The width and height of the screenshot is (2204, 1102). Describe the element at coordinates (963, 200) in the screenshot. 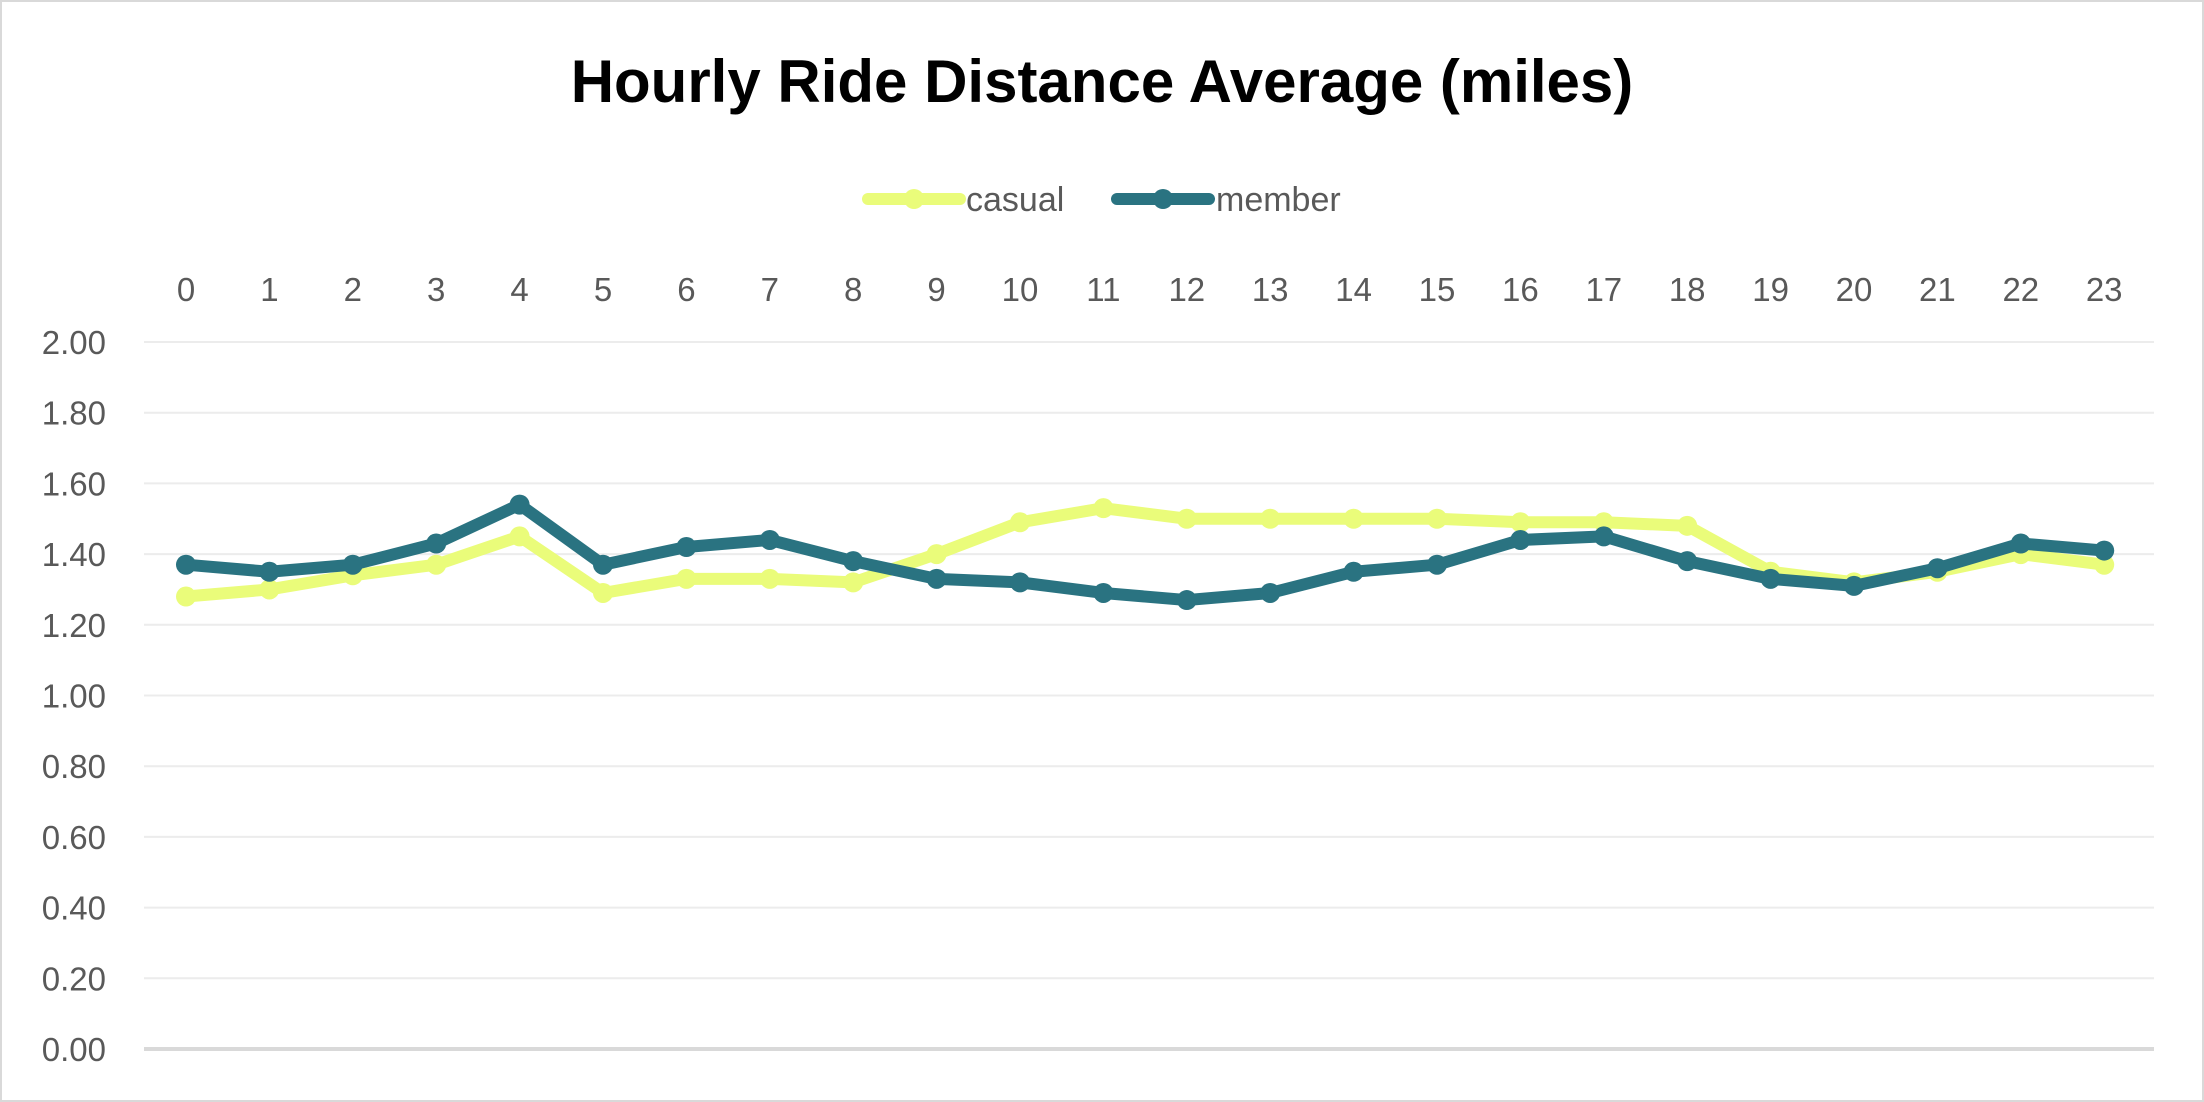

I see `legend-item-casual: casual` at that location.